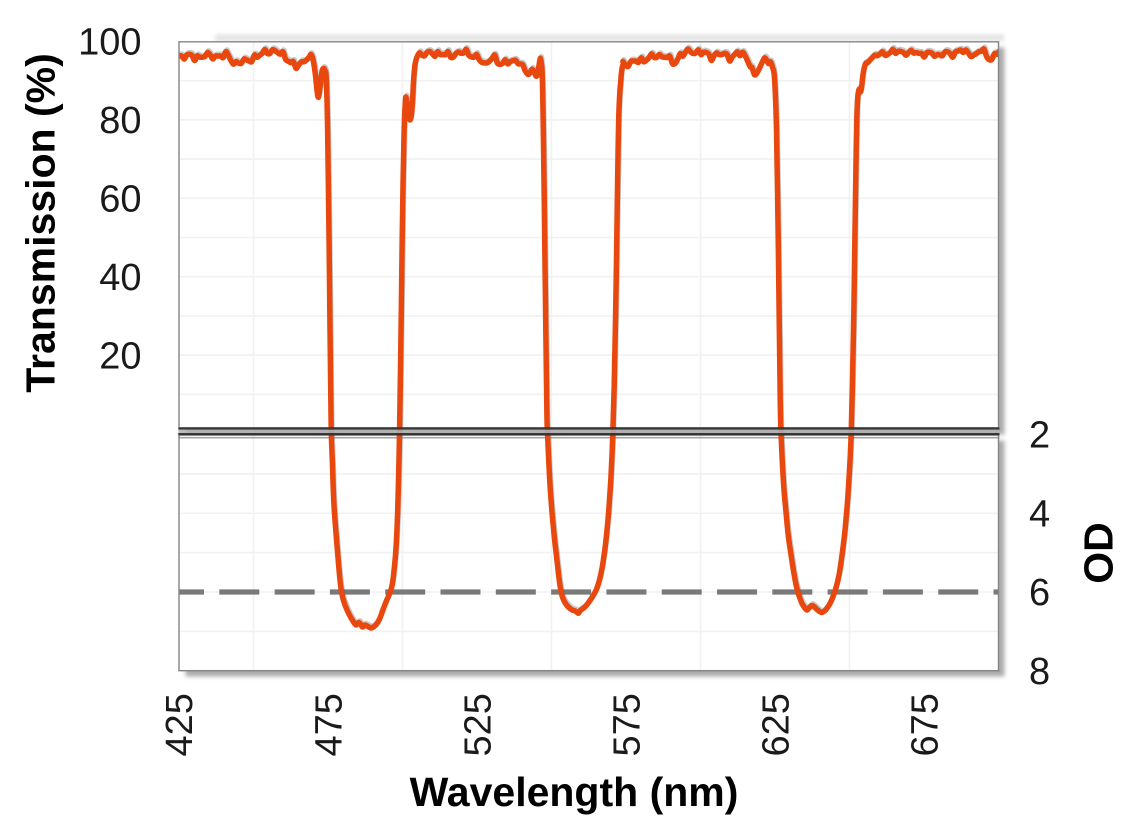 The height and width of the screenshot is (830, 1137). I want to click on svg-text: 525, so click(478, 724).